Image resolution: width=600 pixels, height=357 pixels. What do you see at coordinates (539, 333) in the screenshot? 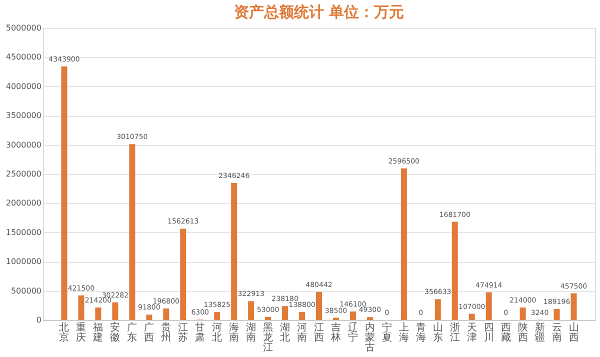
I see `x-tick-label: 新疆` at bounding box center [539, 333].